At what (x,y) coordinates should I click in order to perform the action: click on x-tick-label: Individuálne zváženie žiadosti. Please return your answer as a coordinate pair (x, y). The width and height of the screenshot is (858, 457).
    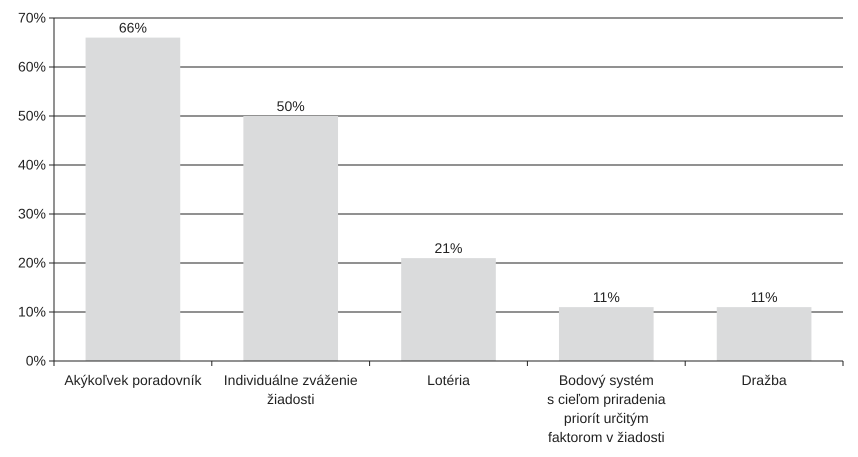
    Looking at the image, I should click on (291, 389).